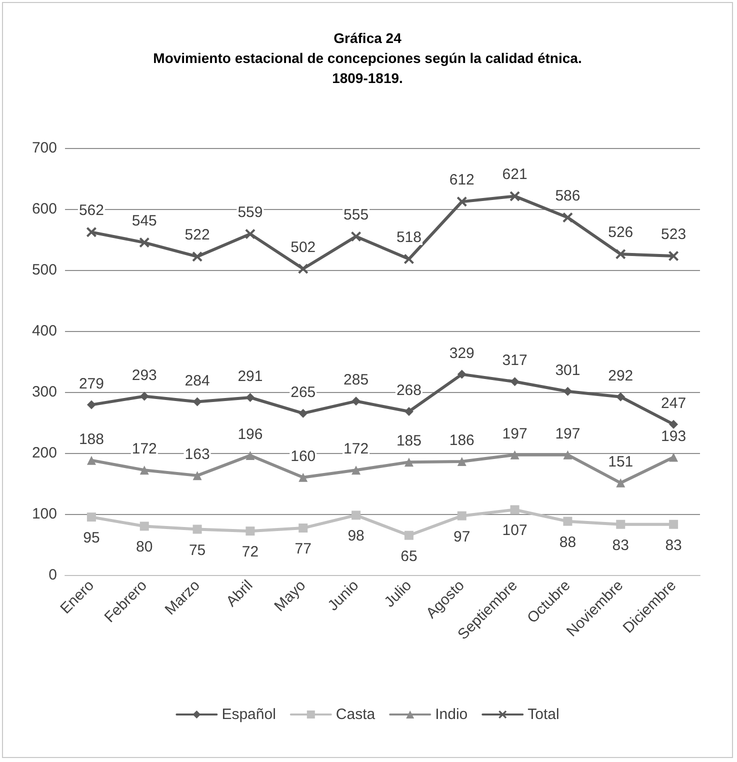  I want to click on data-label: 265, so click(303, 392).